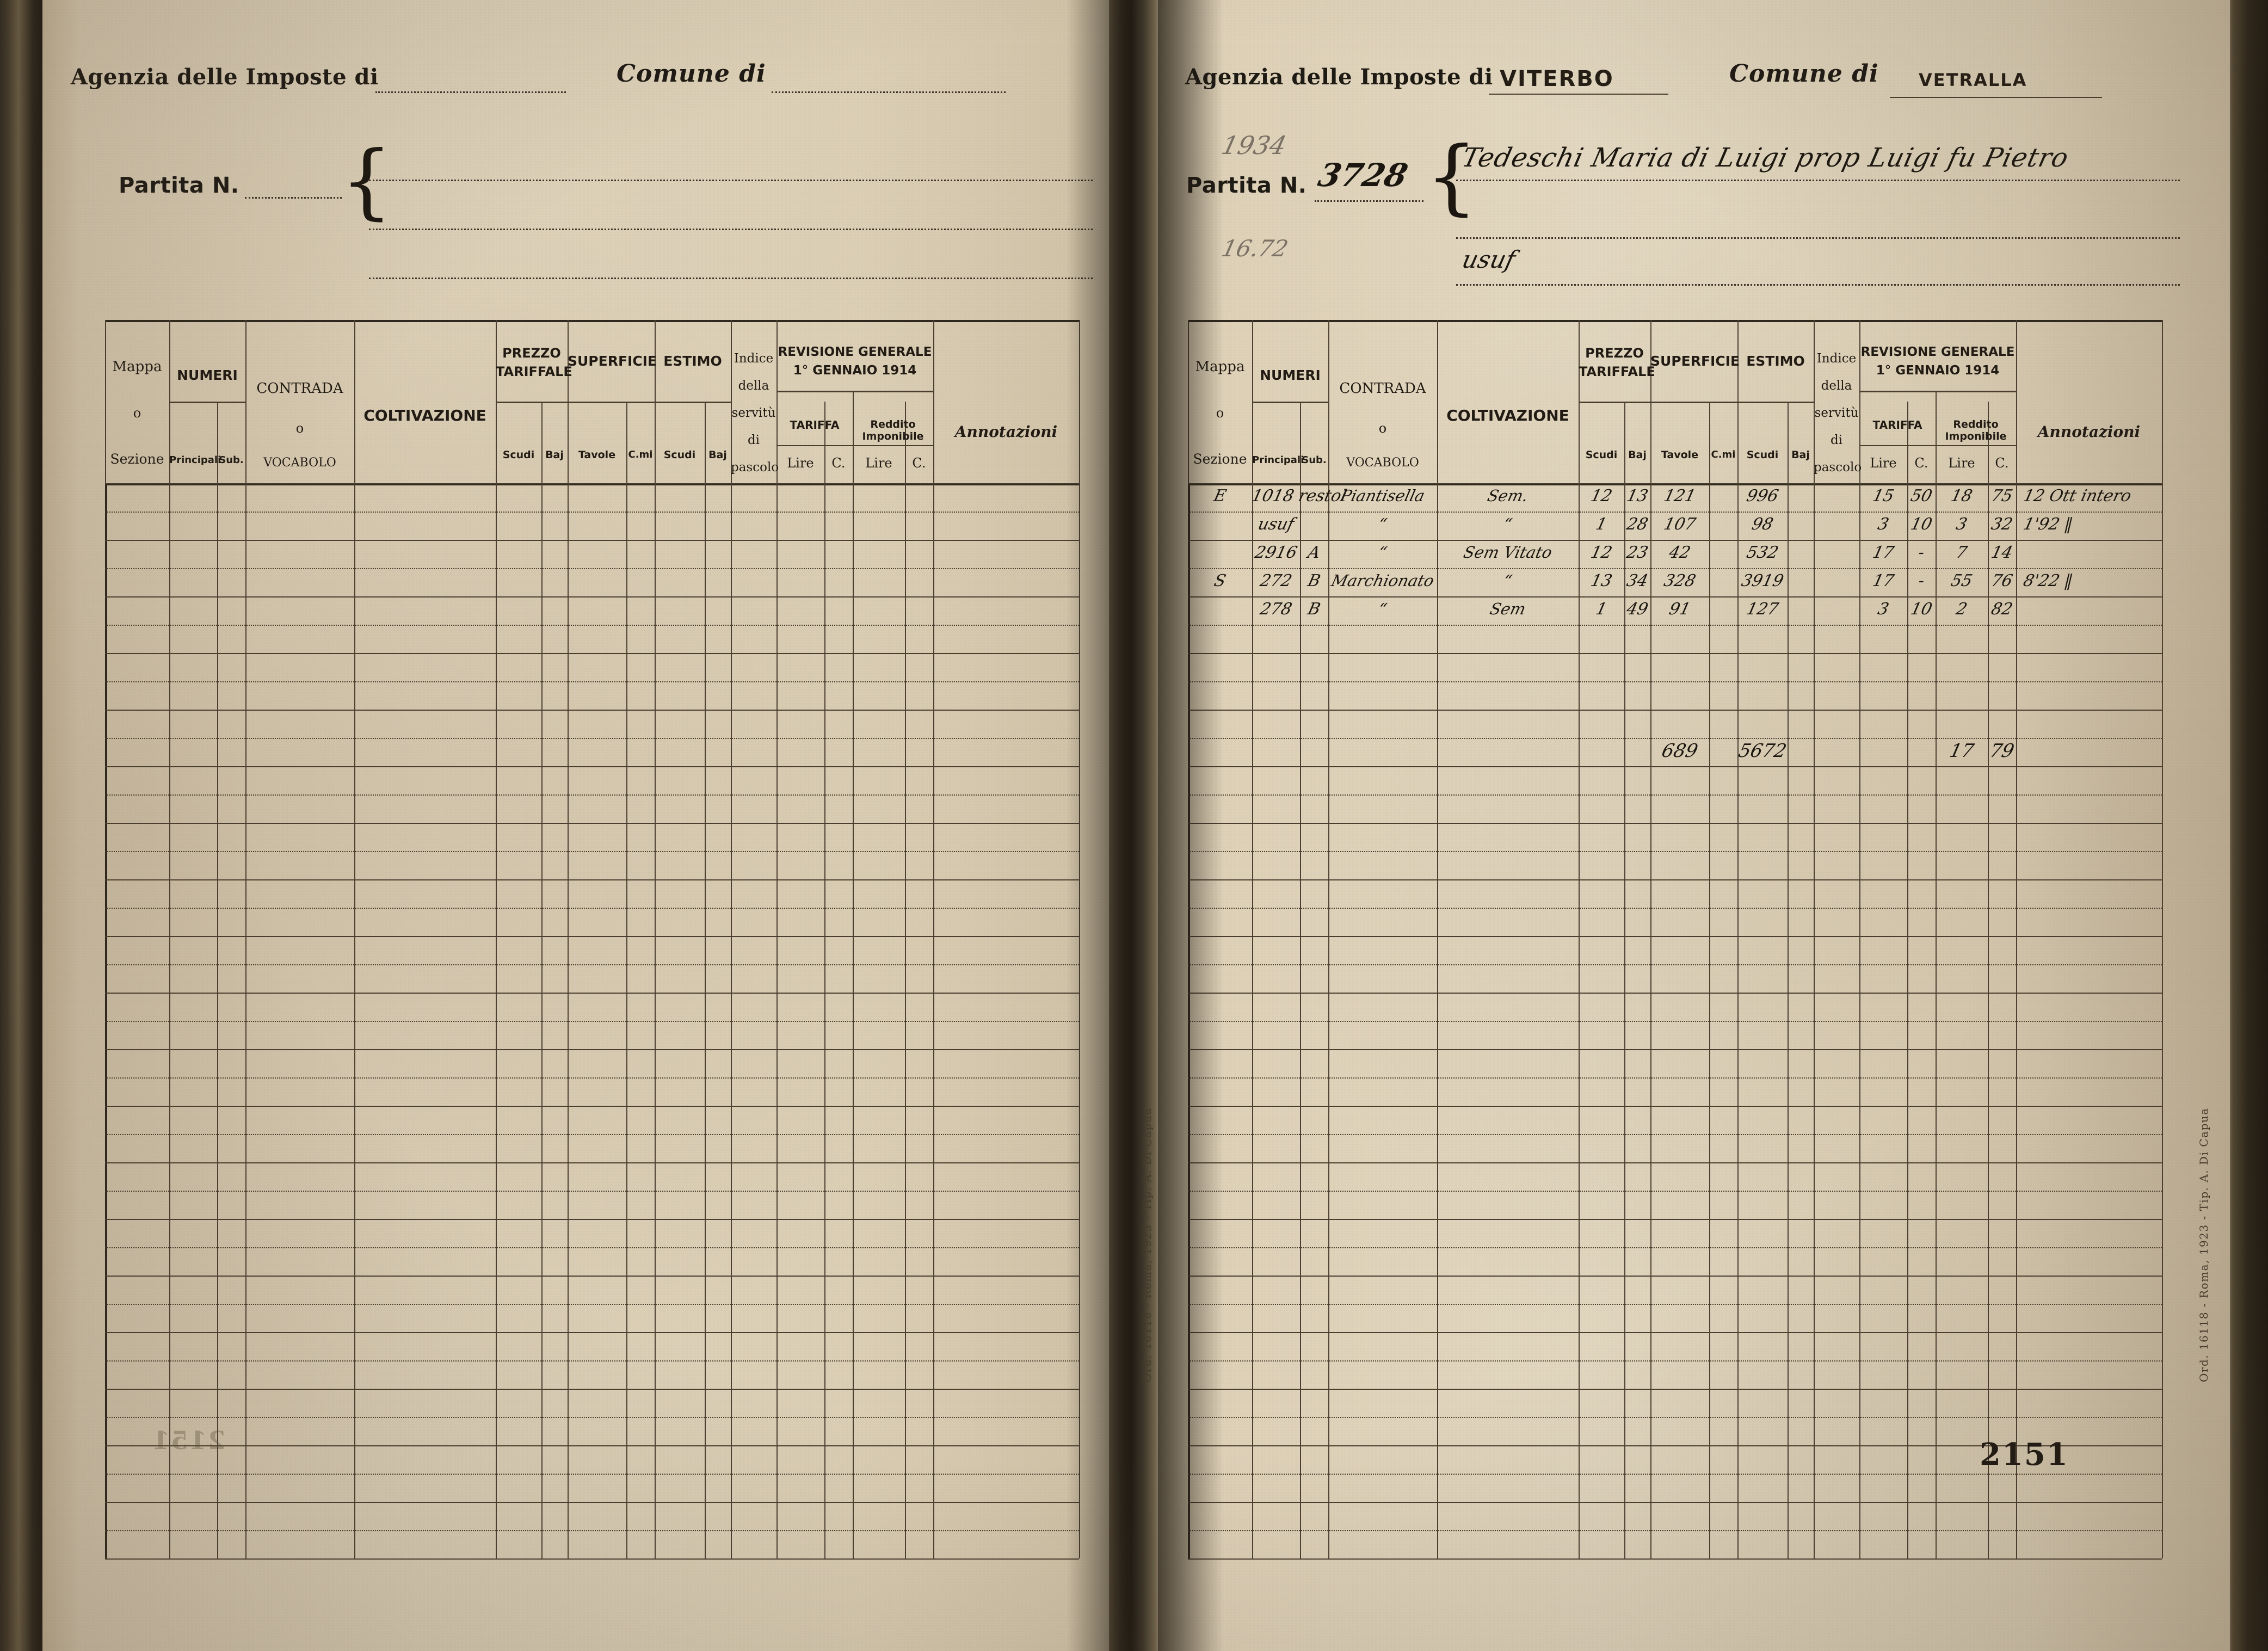 This screenshot has height=1651, width=2268. I want to click on estimo-span-rule, so click(693, 402).